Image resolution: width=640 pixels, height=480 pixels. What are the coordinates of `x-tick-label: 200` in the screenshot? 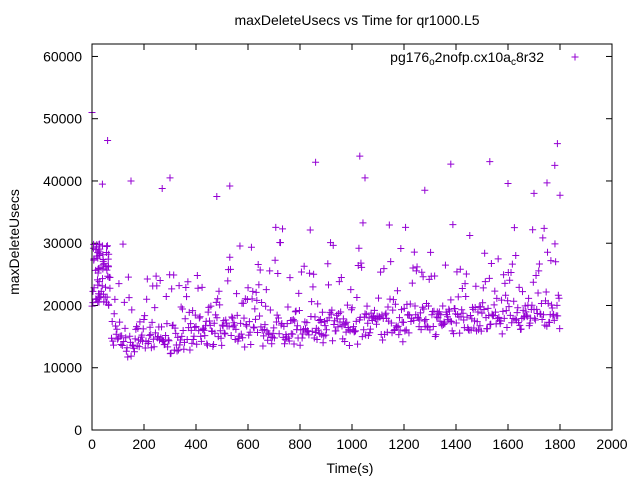 It's located at (144, 444).